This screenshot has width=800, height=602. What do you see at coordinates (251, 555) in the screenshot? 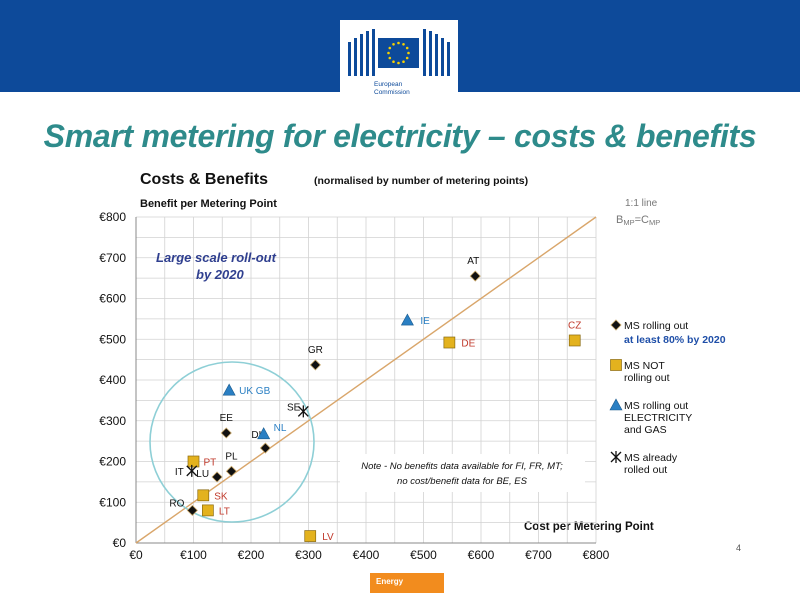
I see `x-tick-label: €200` at bounding box center [251, 555].